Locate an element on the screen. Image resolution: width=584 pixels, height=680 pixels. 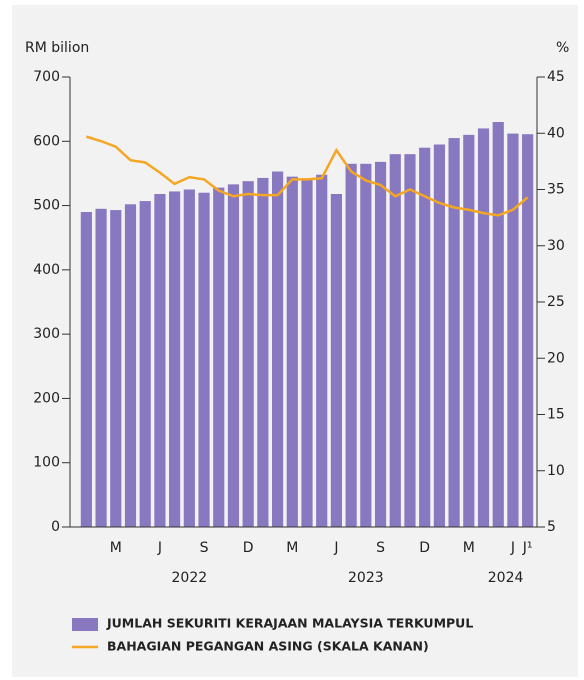
y-tick-label: 0 is located at coordinates (55, 527).